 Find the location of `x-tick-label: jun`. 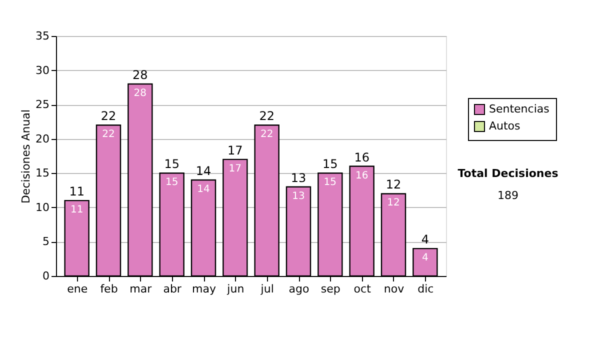

x-tick-label: jun is located at coordinates (235, 289).